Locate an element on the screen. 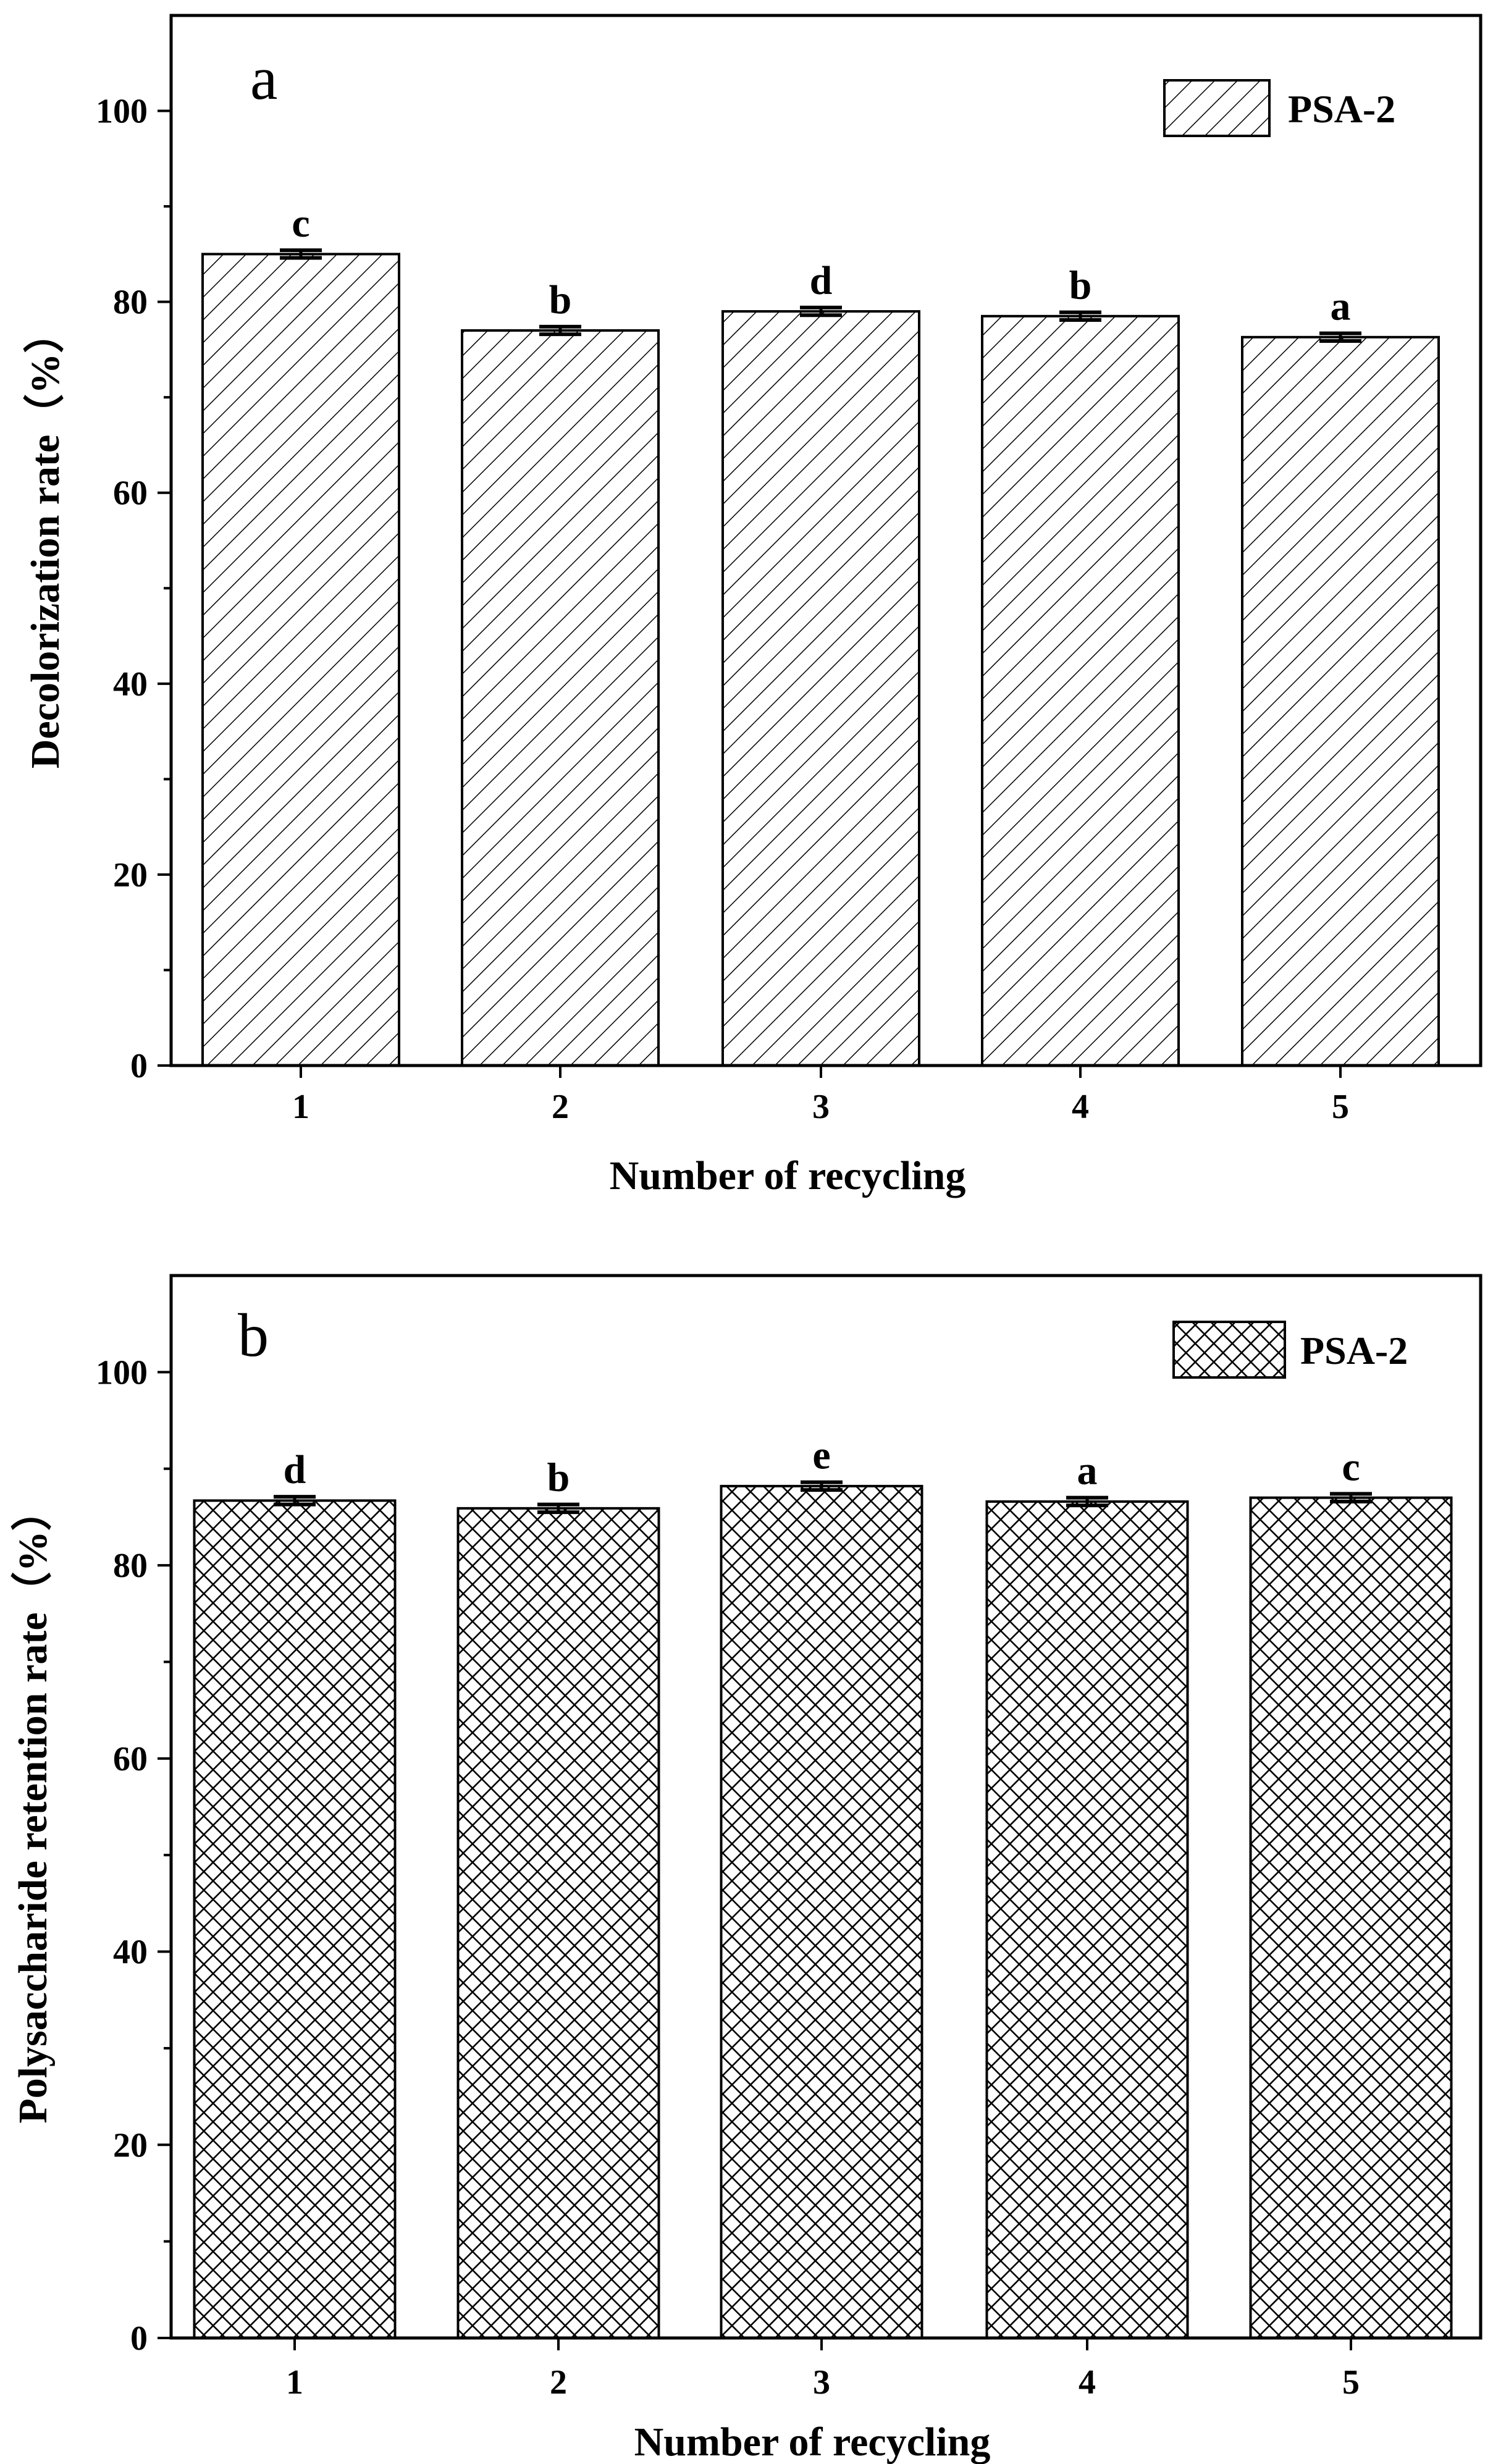  panel-a-legend-swatch is located at coordinates (1217, 108).